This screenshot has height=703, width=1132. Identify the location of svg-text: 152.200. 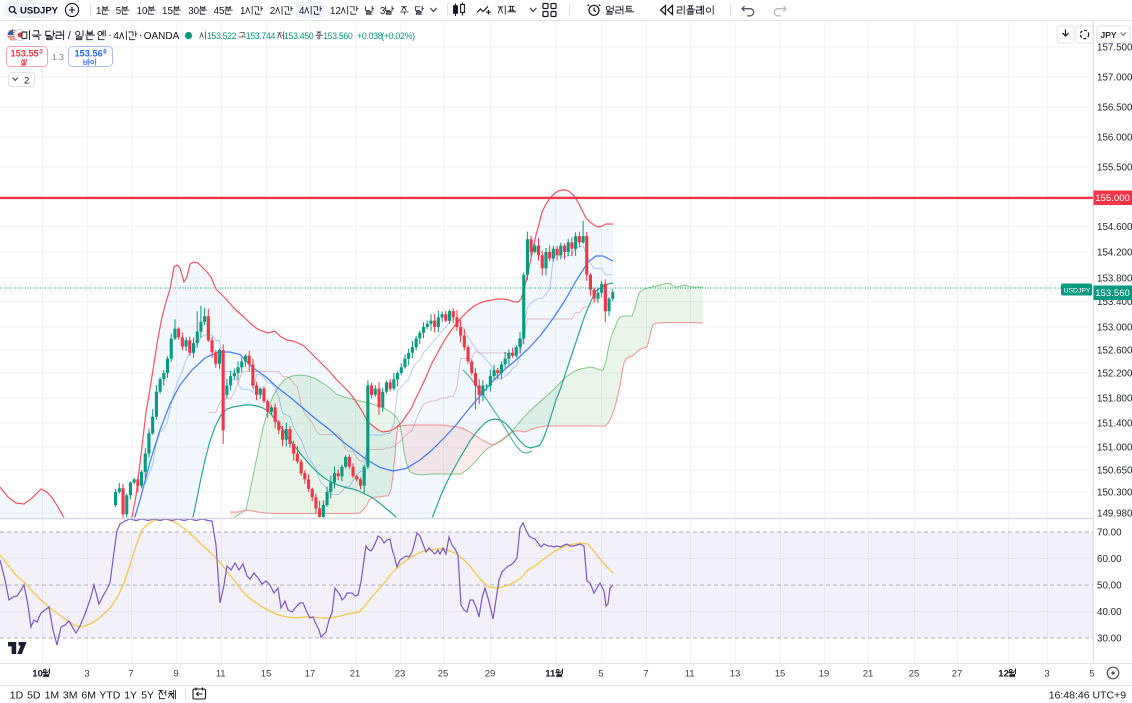
(1114, 373).